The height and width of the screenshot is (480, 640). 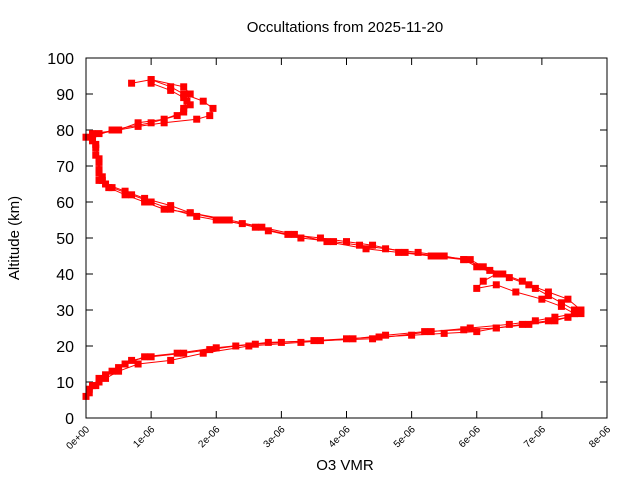 I want to click on y-tick-label: 60, so click(x=65, y=203).